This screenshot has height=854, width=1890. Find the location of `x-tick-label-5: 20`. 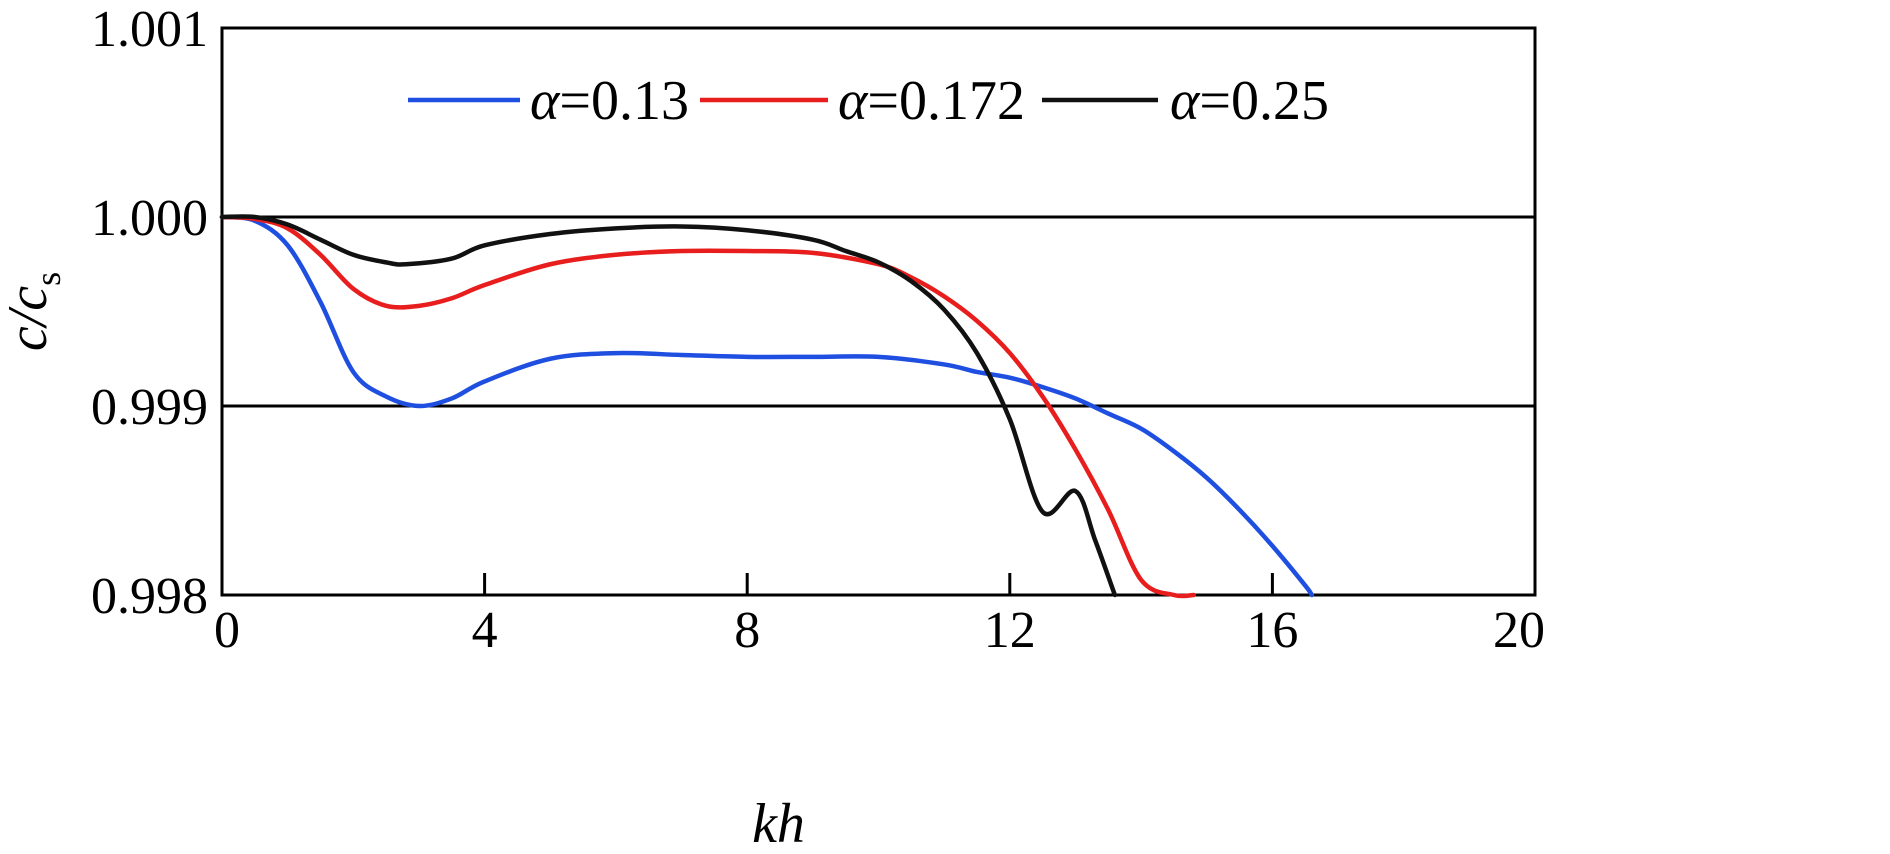

x-tick-label-5: 20 is located at coordinates (1519, 630).